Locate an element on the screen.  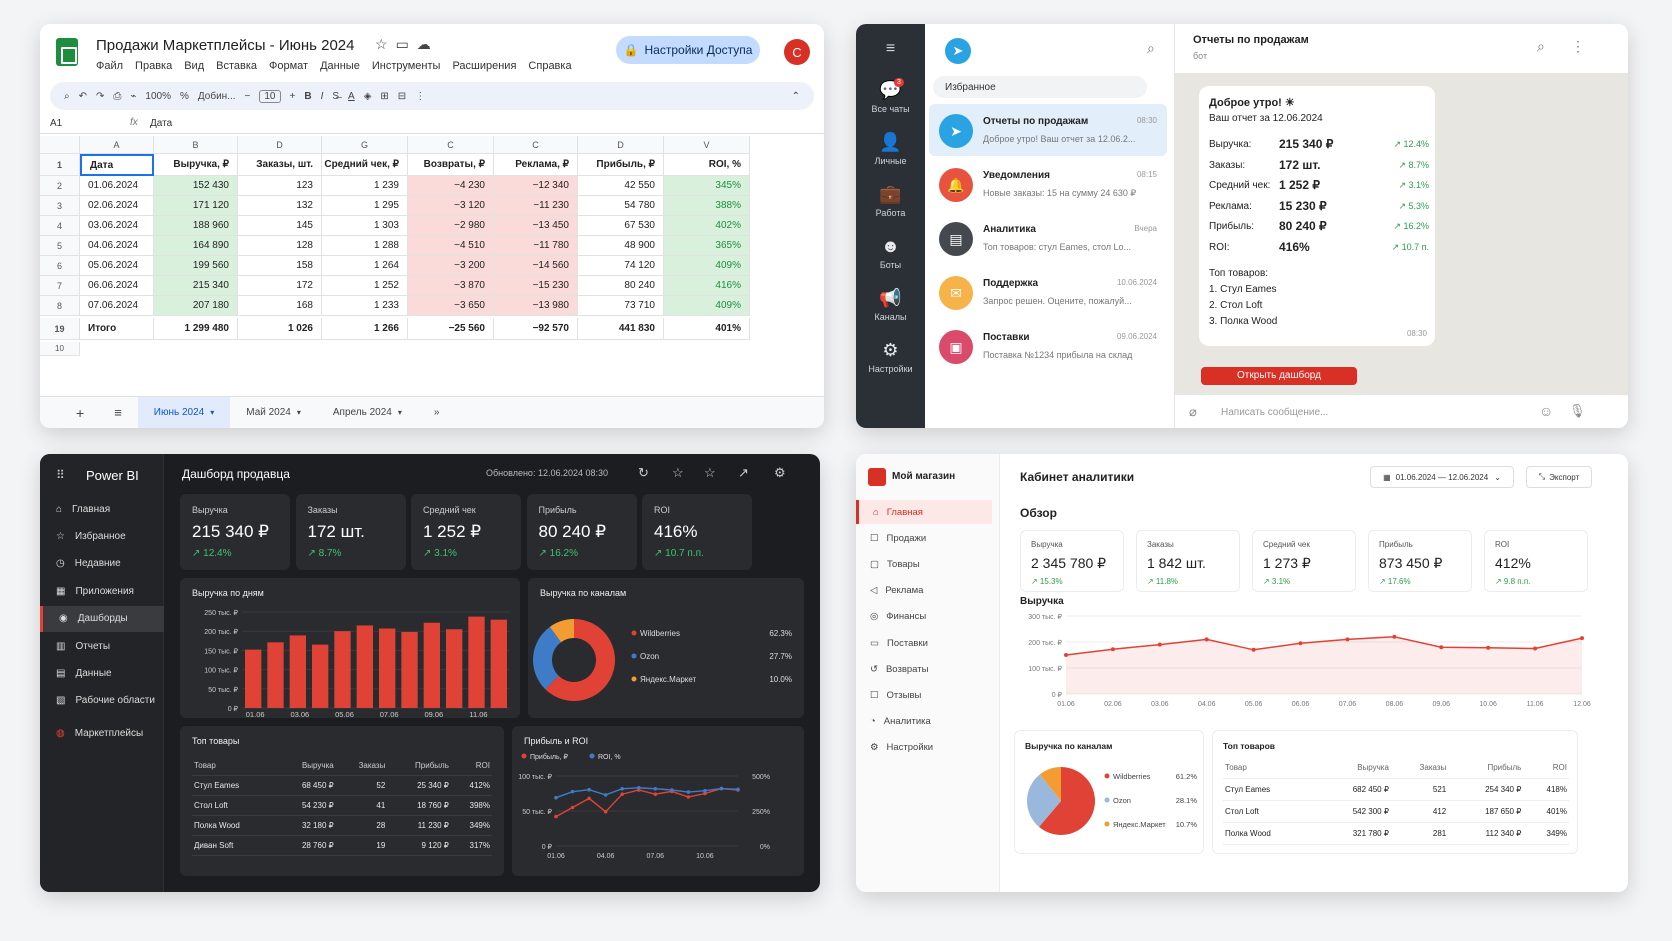
cell: 145 is located at coordinates (280, 226).